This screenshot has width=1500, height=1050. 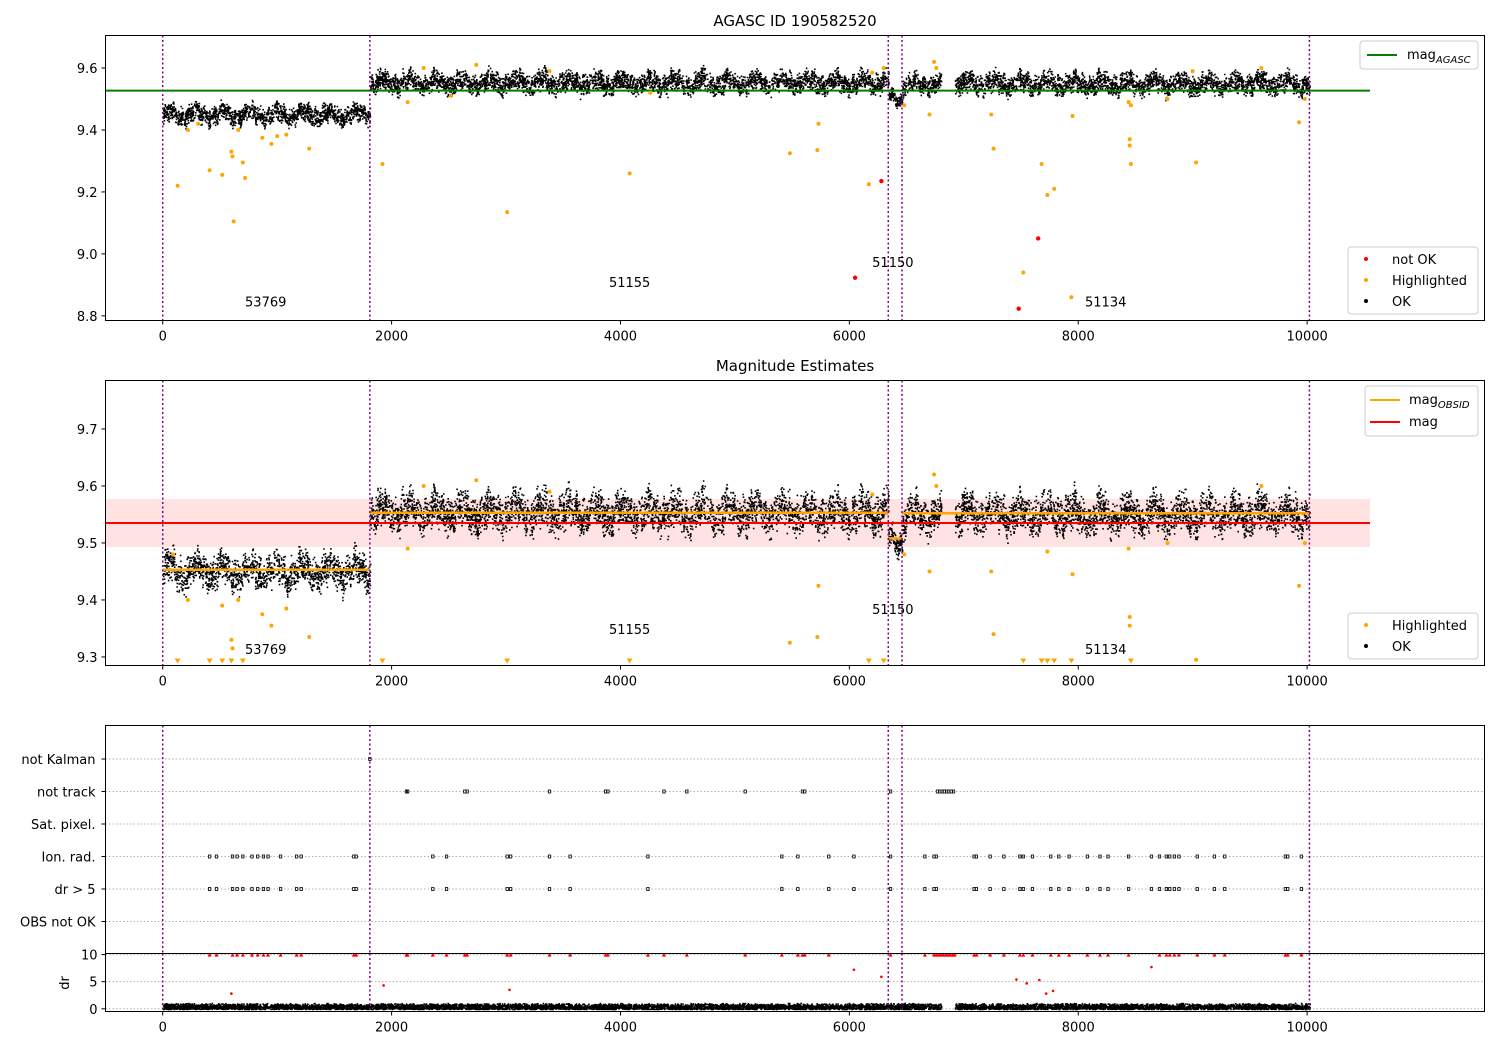 I want to click on y-tick-label: 5, so click(x=93, y=983).